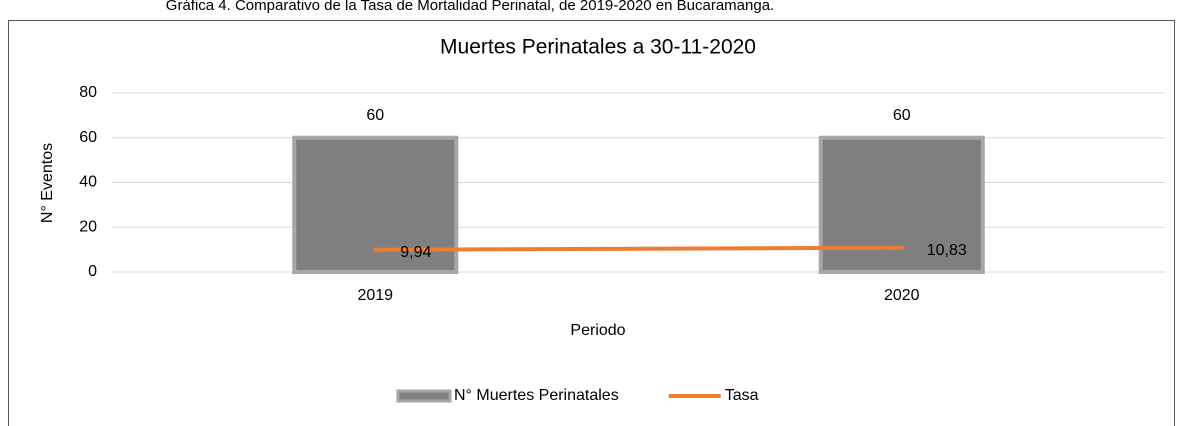 Image resolution: width=1181 pixels, height=426 pixels. What do you see at coordinates (947, 250) in the screenshot?
I see `line-value-label: 10,83` at bounding box center [947, 250].